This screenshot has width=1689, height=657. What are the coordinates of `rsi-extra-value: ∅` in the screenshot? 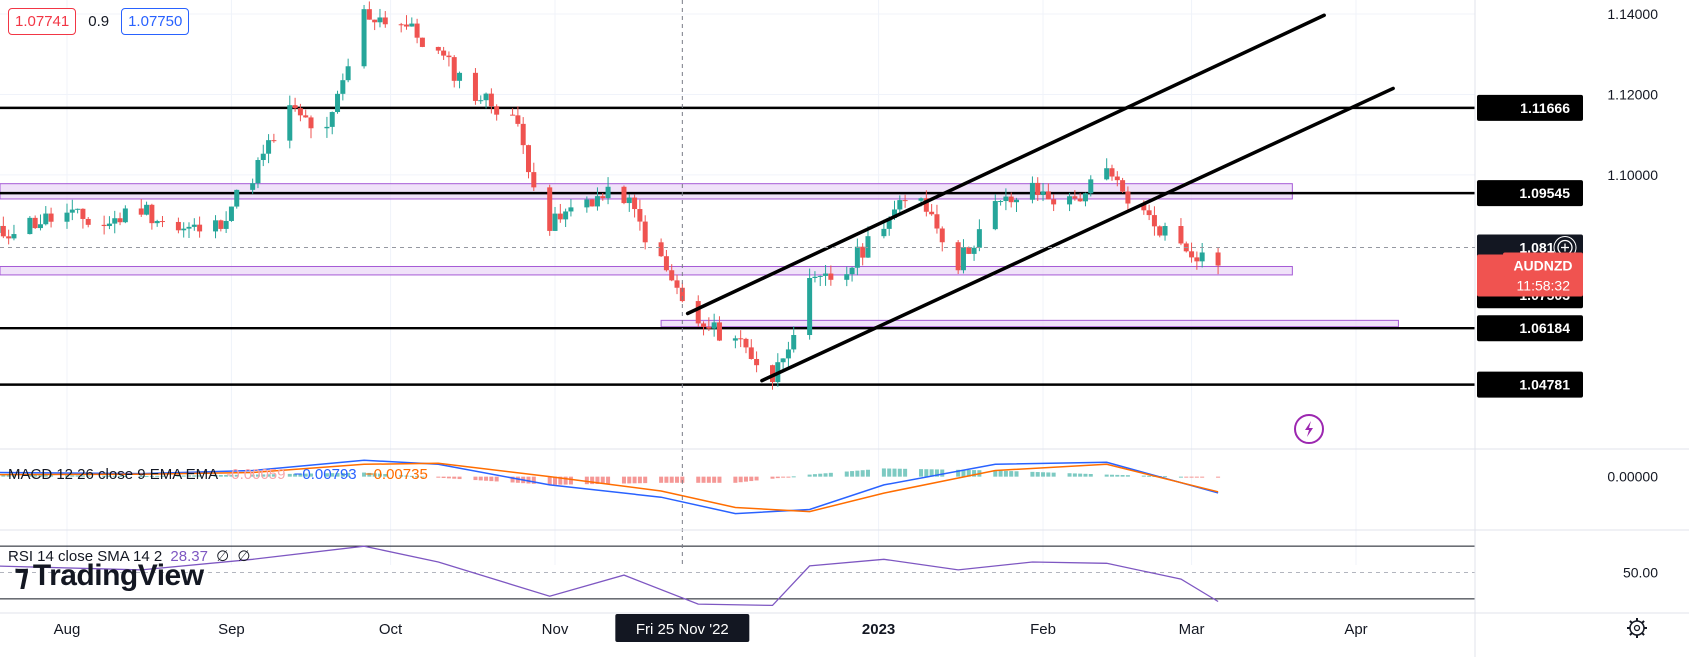 It's located at (244, 556).